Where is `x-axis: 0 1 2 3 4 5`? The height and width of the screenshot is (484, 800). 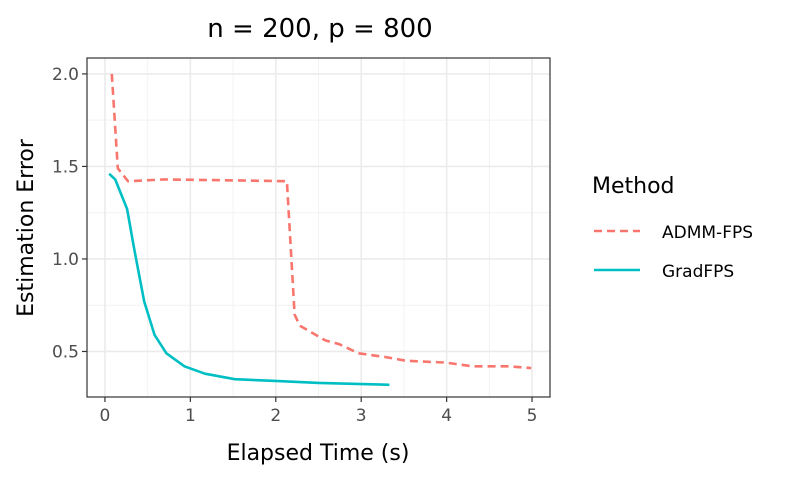
x-axis: 0 1 2 3 4 5 is located at coordinates (319, 411).